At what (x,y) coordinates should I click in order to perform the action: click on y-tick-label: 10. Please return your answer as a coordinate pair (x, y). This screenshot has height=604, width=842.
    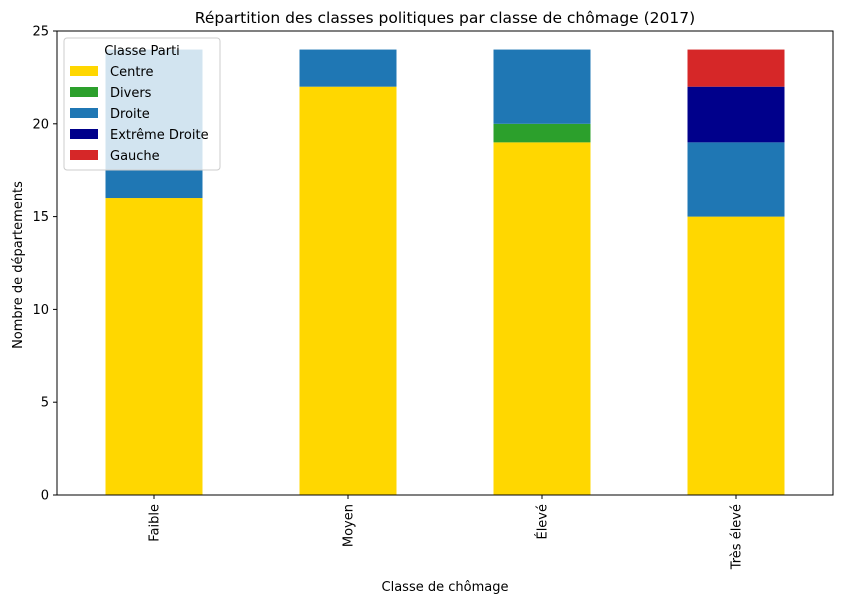
    Looking at the image, I should click on (40, 310).